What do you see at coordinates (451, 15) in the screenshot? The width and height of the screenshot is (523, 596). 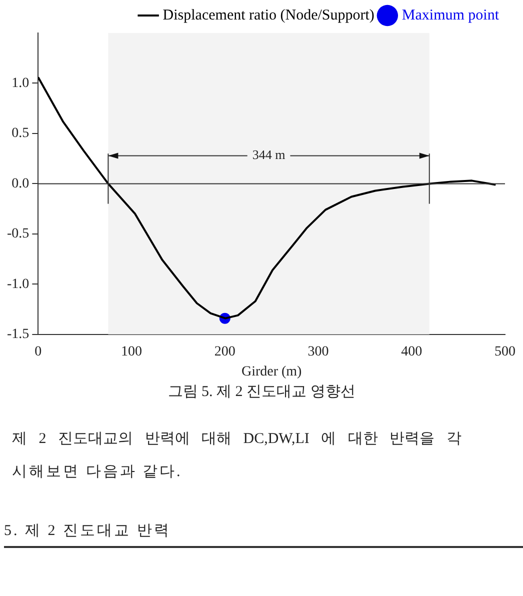 I see `legend-label: Maximum point` at bounding box center [451, 15].